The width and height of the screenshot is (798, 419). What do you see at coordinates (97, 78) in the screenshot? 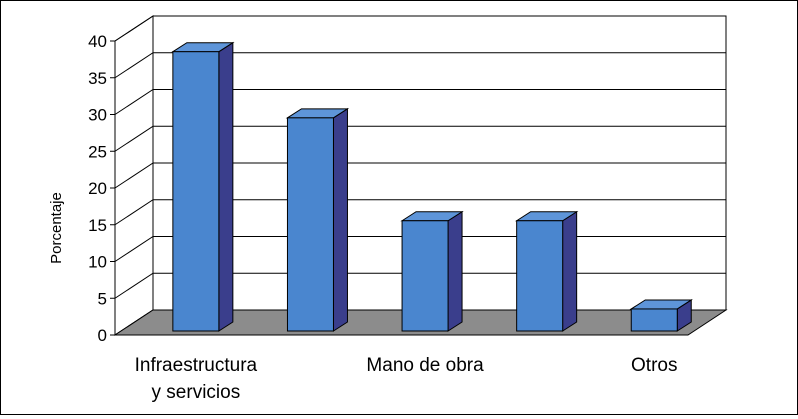
I see `y-tick-label: 35` at bounding box center [97, 78].